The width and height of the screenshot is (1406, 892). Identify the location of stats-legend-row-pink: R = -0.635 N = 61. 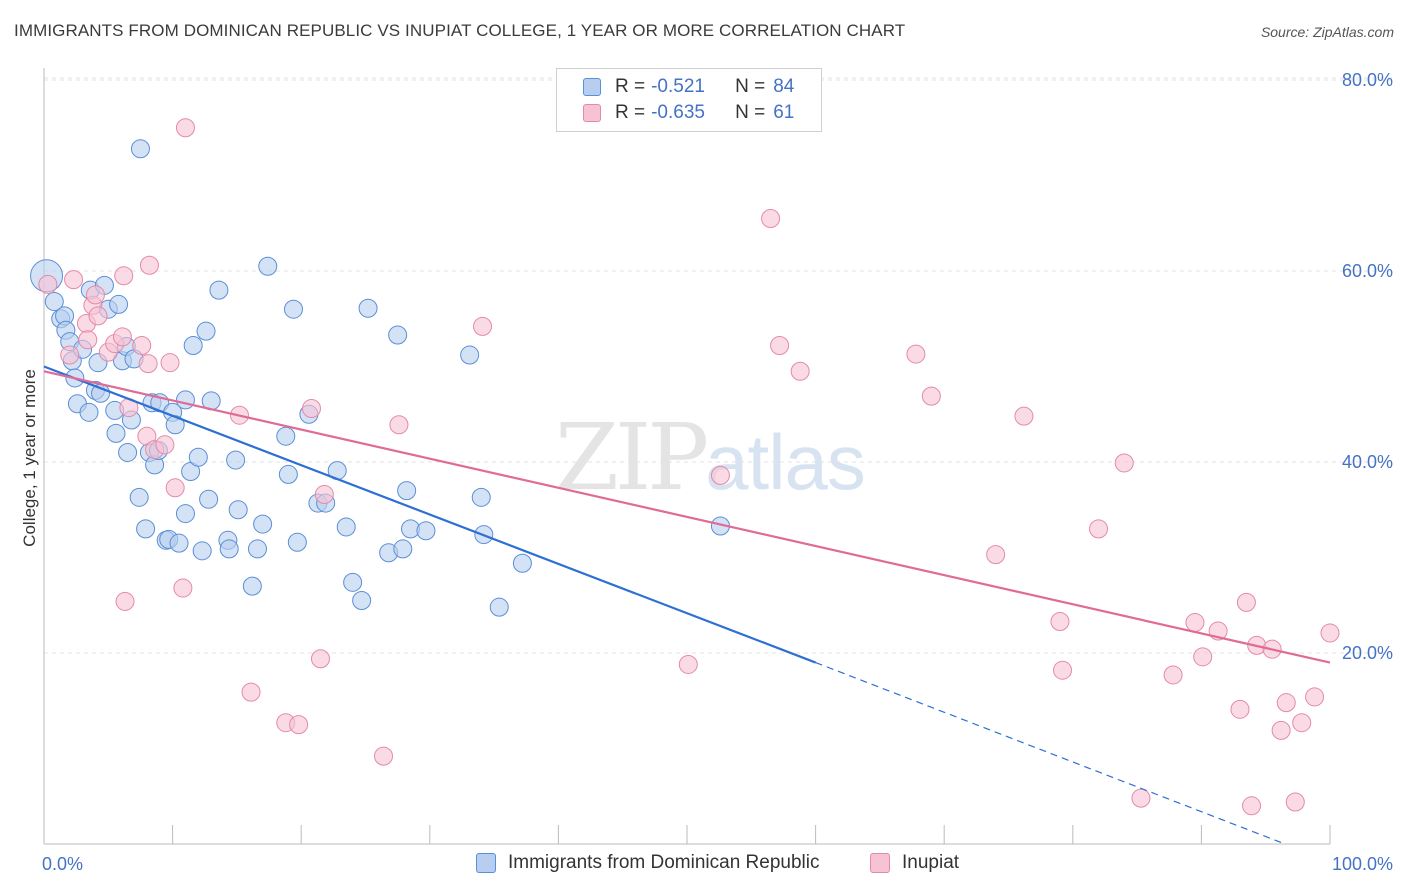
(688, 113).